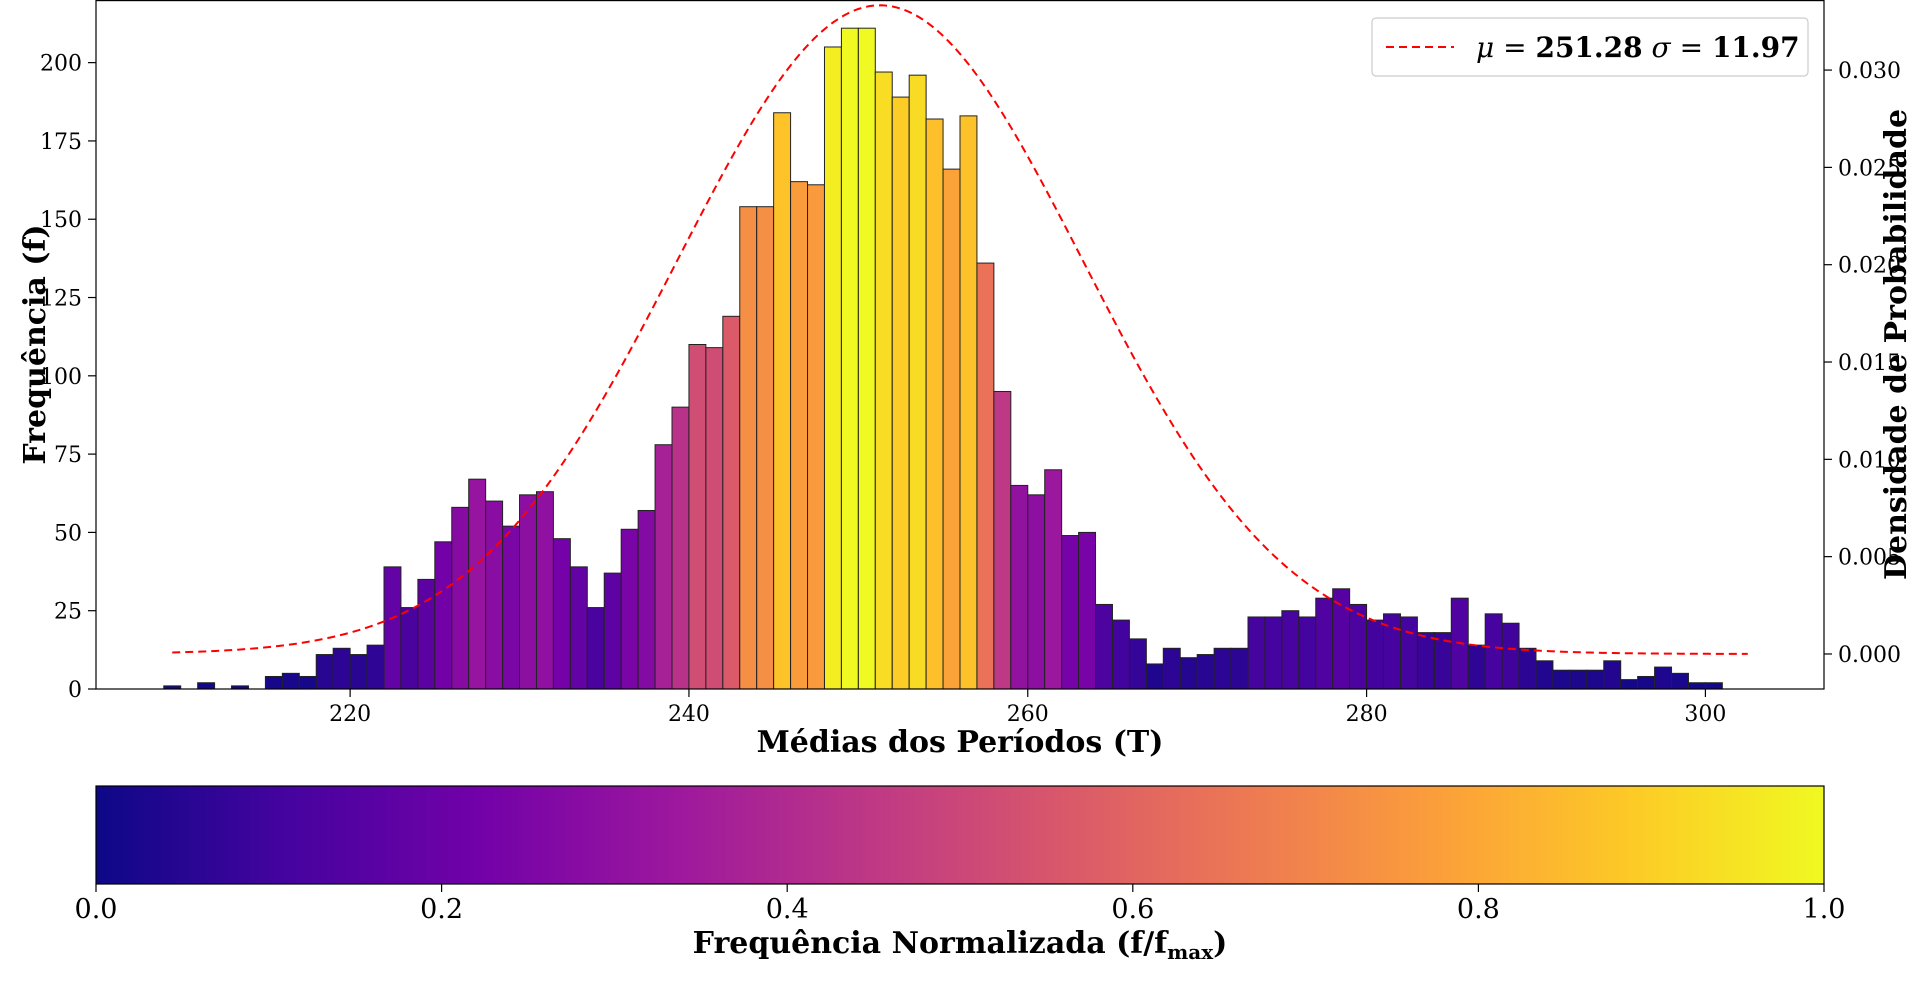  I want to click on x-tick-label: 280, so click(1367, 714).